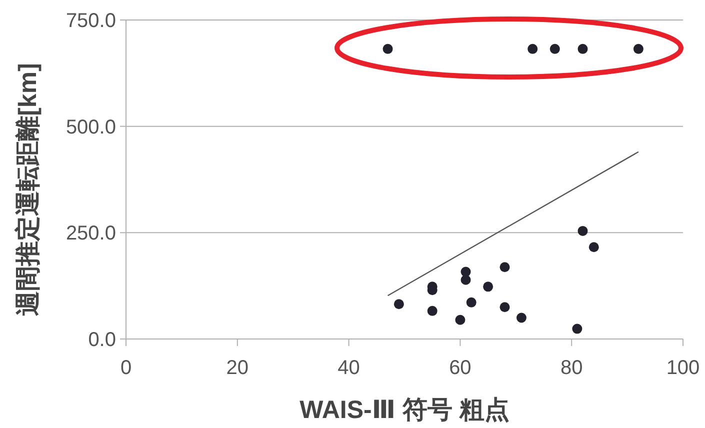 Image resolution: width=705 pixels, height=428 pixels. I want to click on y-tick-label: 250.0, so click(91, 233).